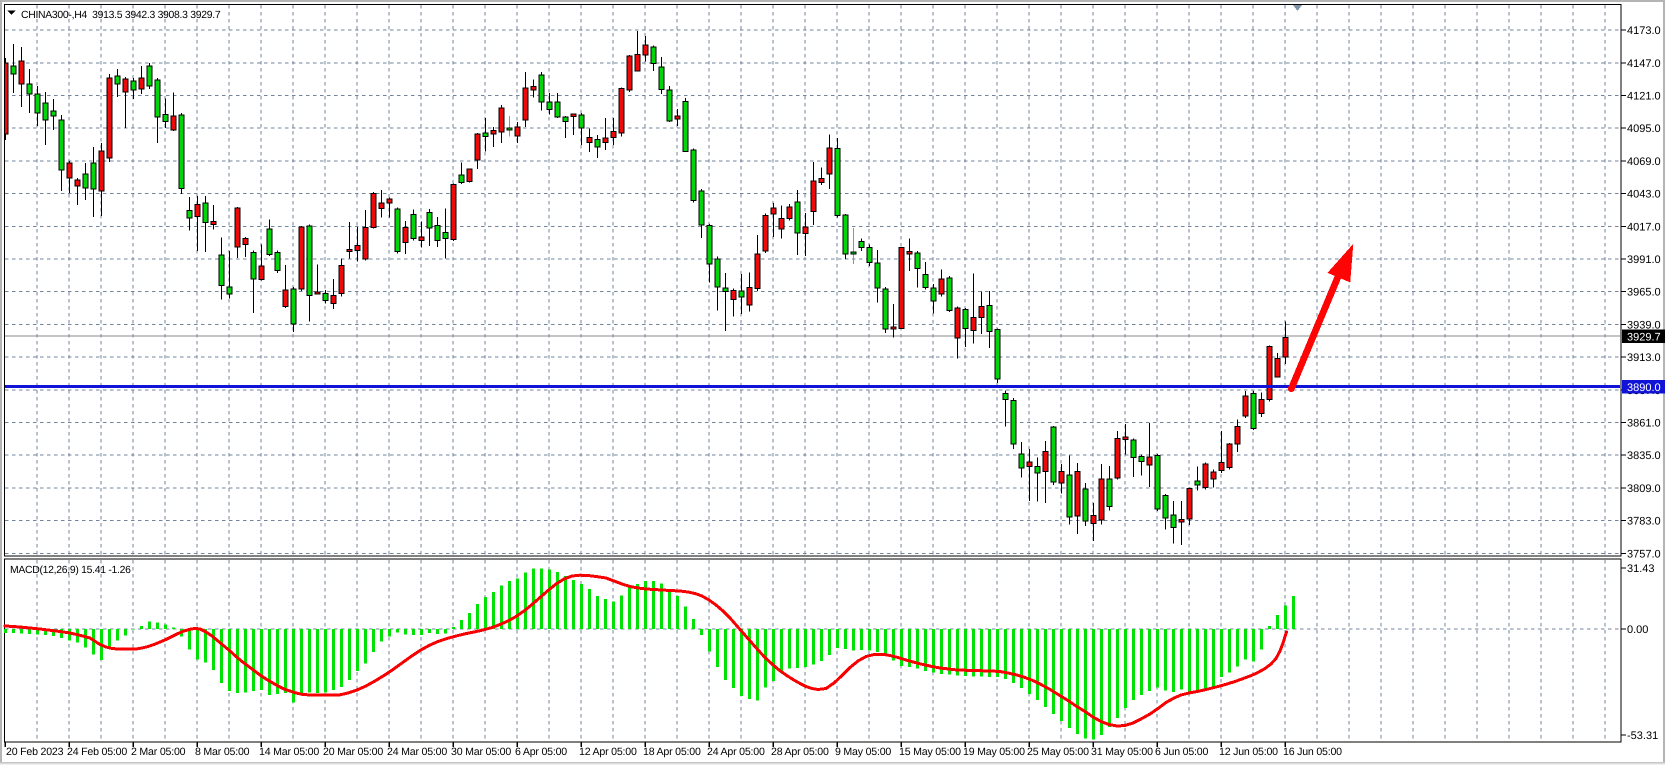  I want to click on svg-text: 4043.0, so click(1644, 195).